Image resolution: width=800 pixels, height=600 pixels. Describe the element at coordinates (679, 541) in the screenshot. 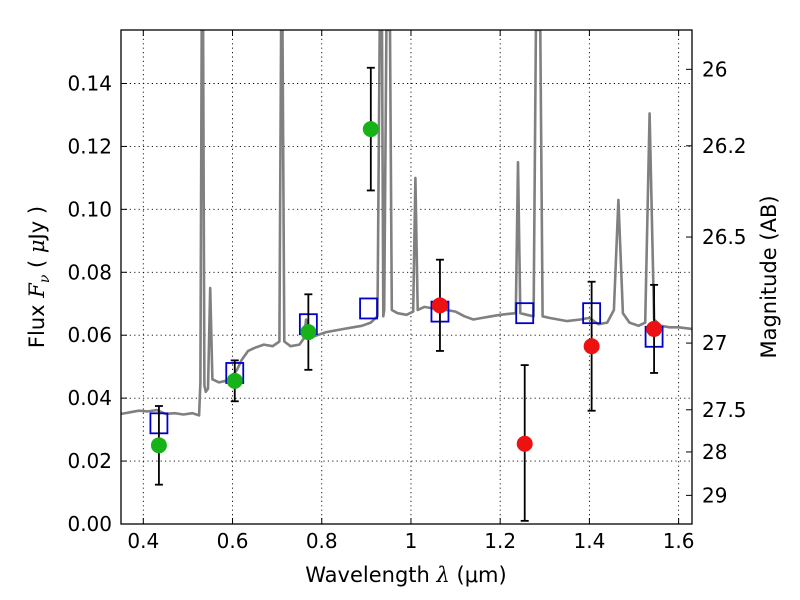

I see `x-tick-label: 1.6` at that location.